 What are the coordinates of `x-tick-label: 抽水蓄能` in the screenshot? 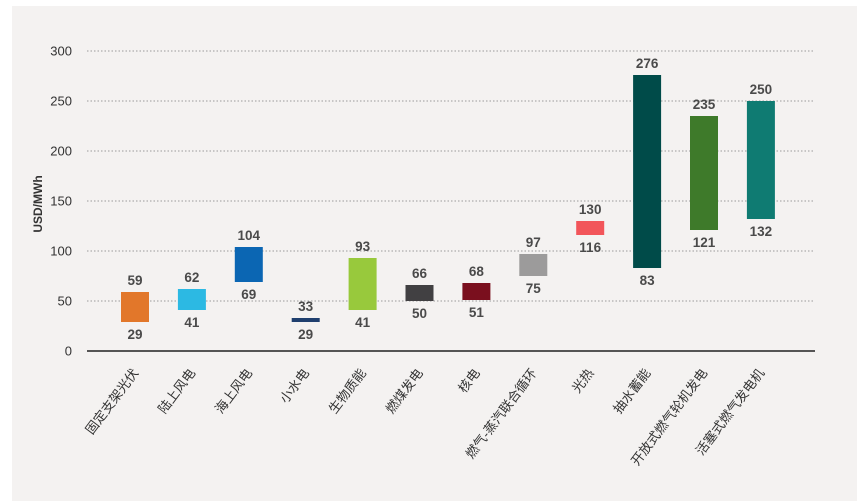 It's located at (631, 391).